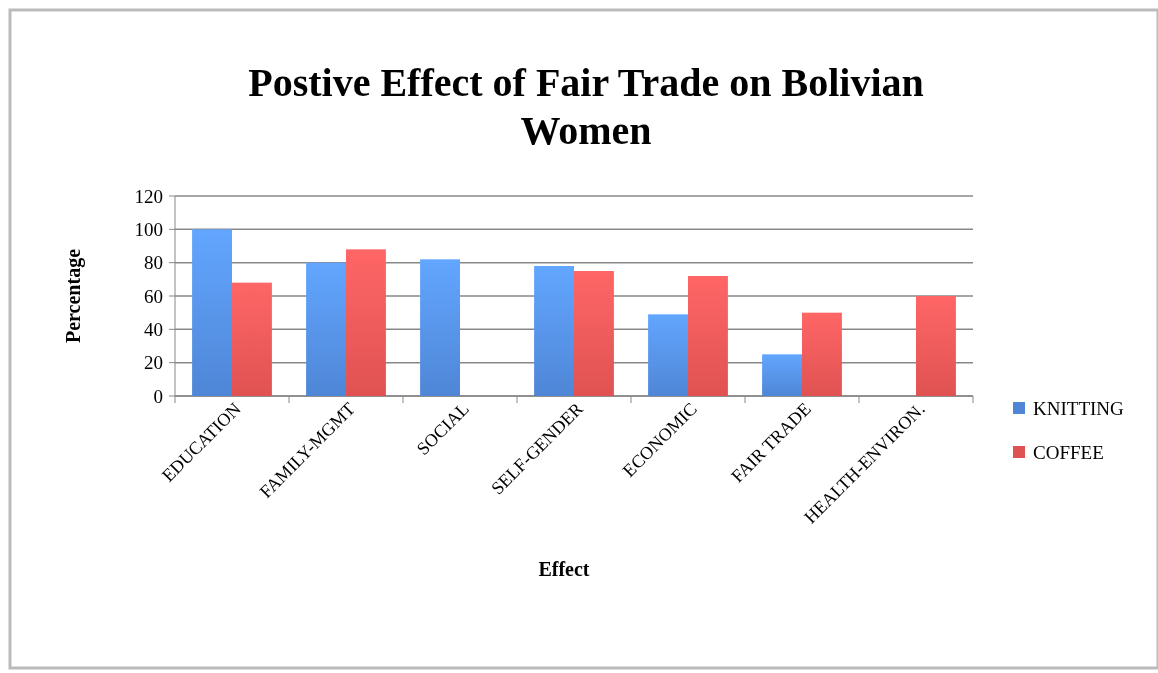  I want to click on y-tick-label: 0, so click(158, 396).